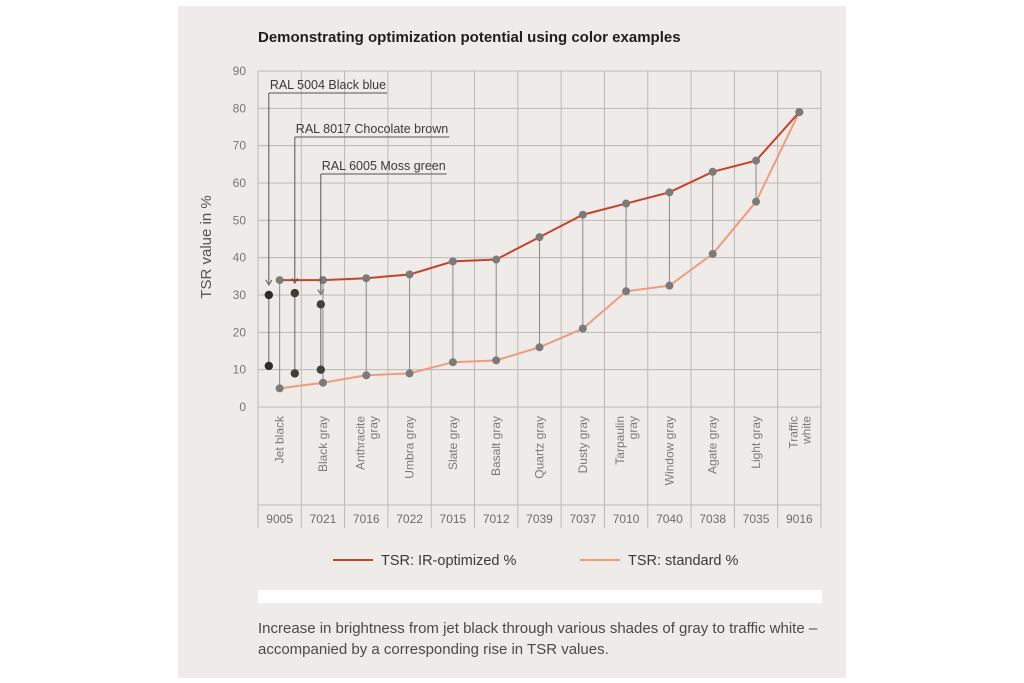 The height and width of the screenshot is (683, 1024). Describe the element at coordinates (713, 445) in the screenshot. I see `category-label: Agate gray` at that location.